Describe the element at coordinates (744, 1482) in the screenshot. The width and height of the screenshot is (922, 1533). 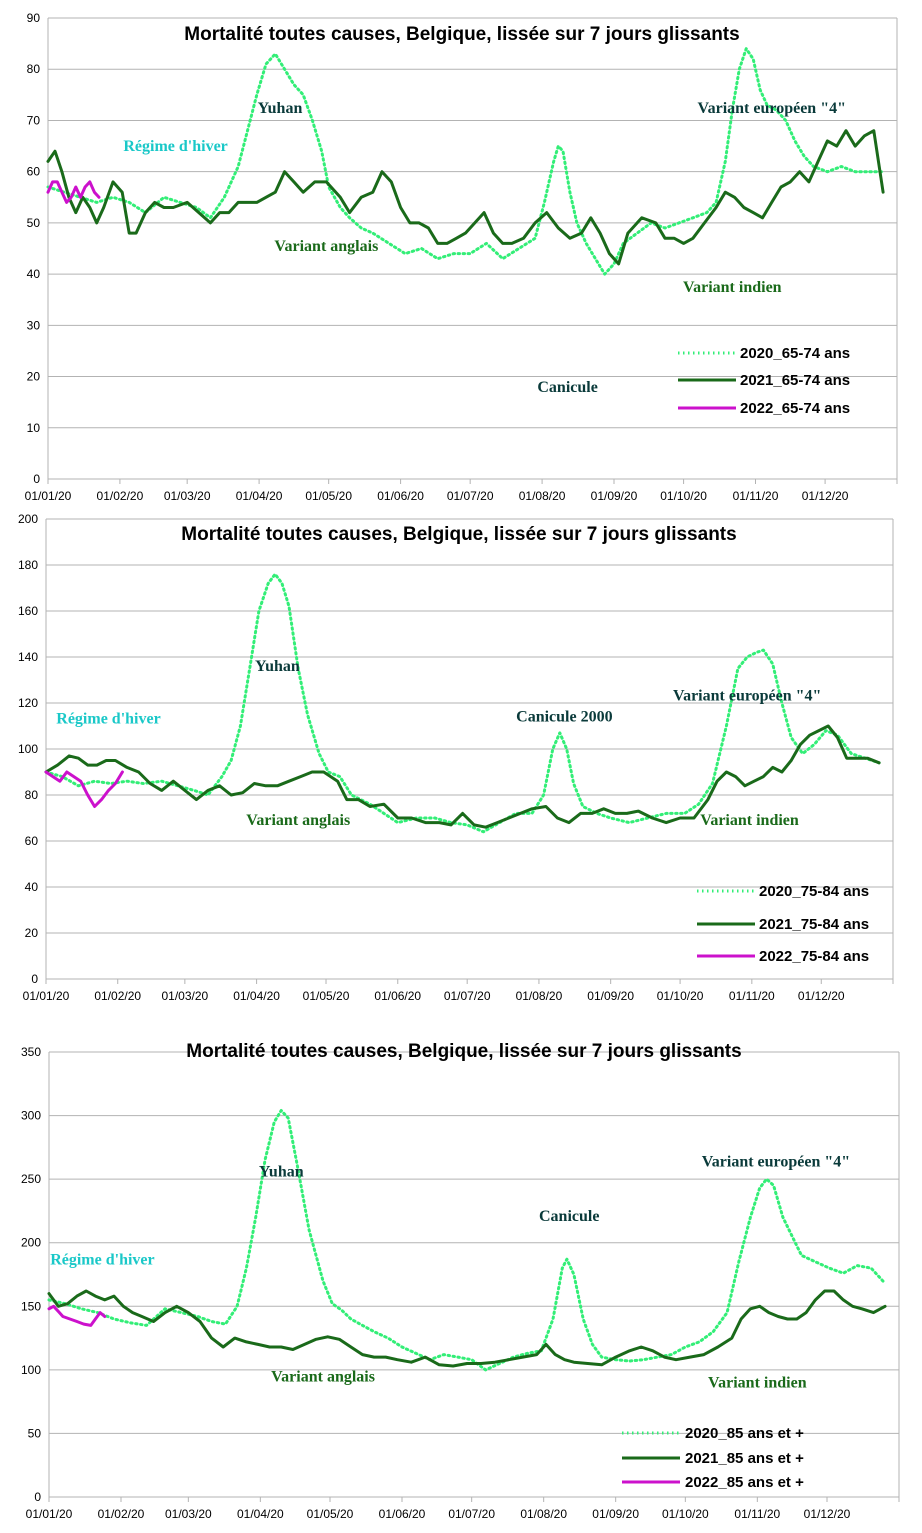
I see `legend-label: 2022_85 ans et +` at that location.